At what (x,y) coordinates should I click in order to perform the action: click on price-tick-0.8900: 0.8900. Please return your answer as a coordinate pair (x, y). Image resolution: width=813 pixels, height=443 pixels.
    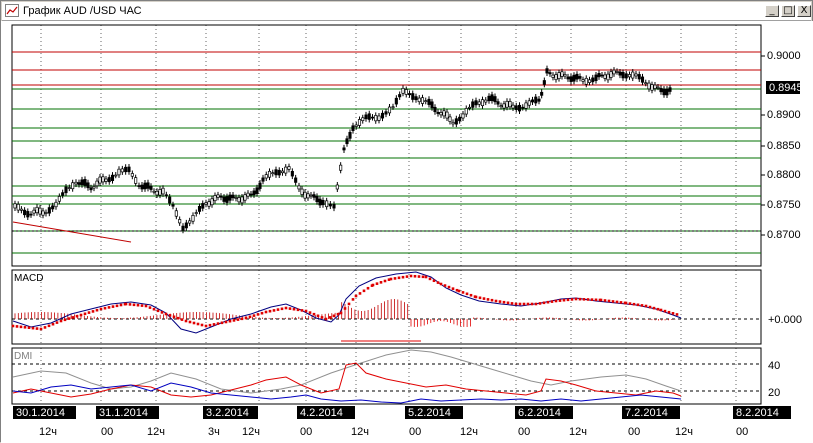
    Looking at the image, I should click on (784, 115).